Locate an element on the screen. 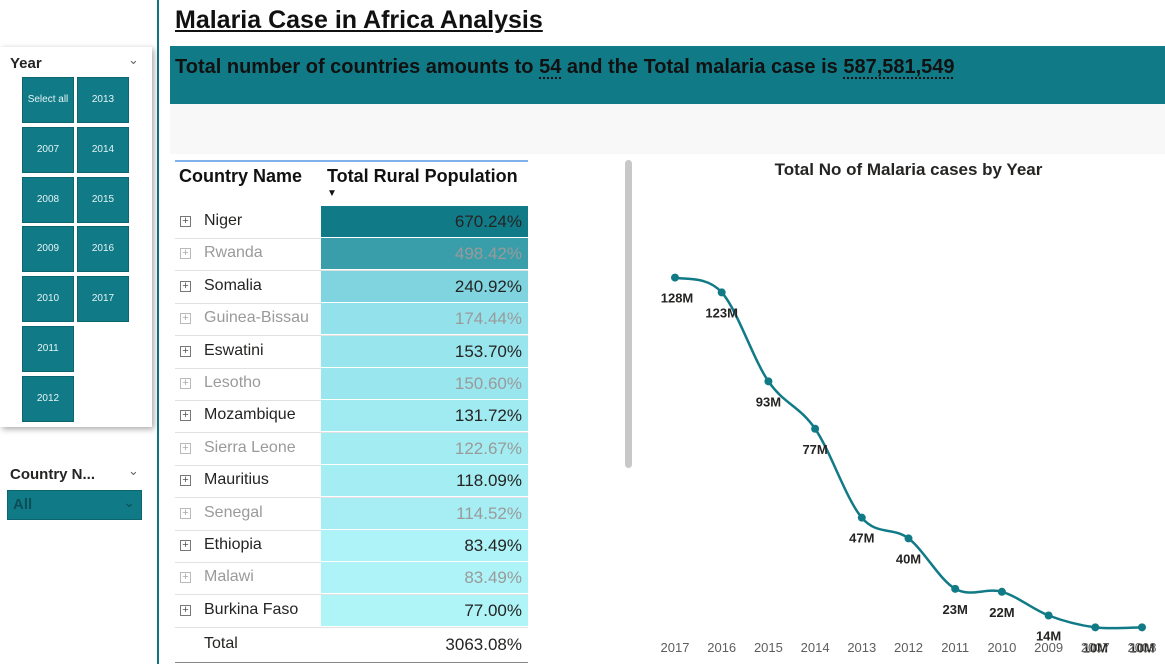 The width and height of the screenshot is (1165, 664). year-tile: 2012 is located at coordinates (48, 398).